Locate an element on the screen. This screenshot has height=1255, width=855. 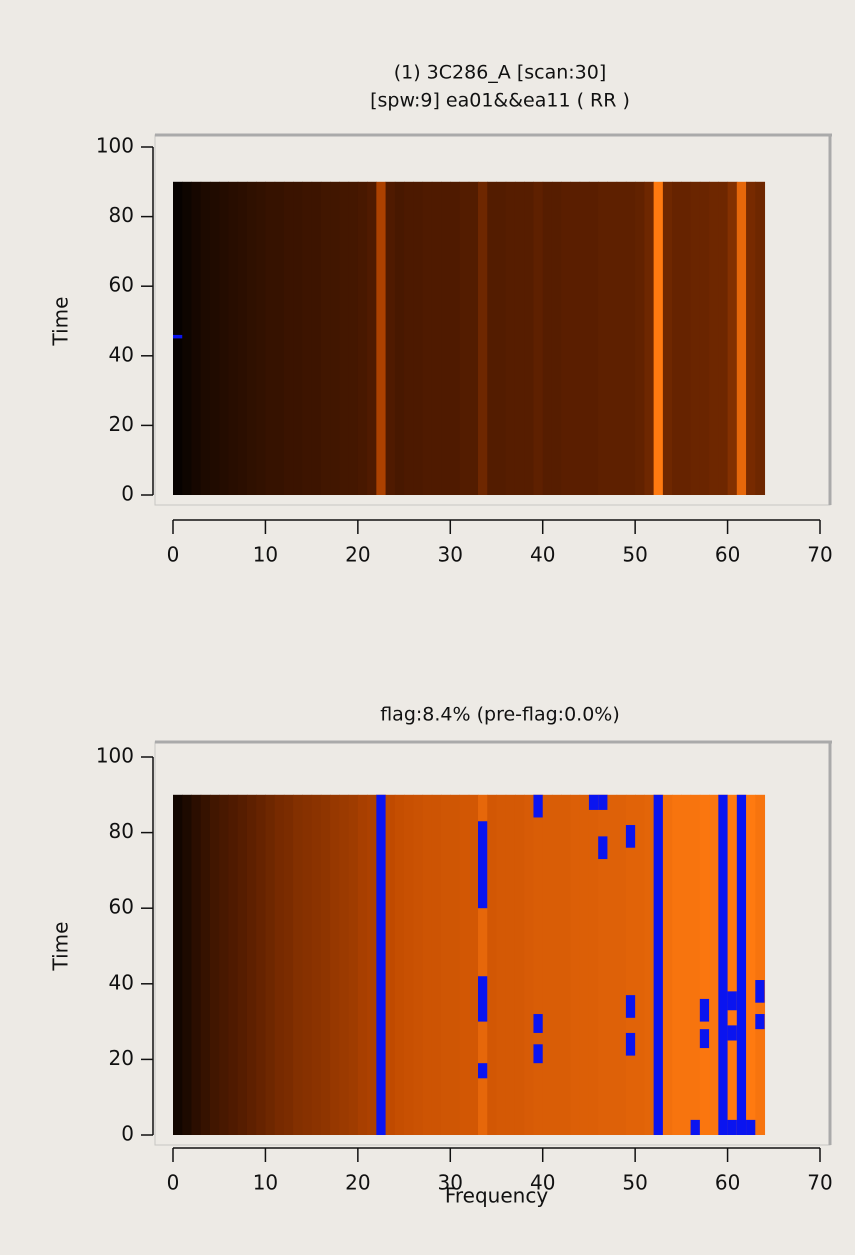
x-tick-label: 70 is located at coordinates (819, 1183).